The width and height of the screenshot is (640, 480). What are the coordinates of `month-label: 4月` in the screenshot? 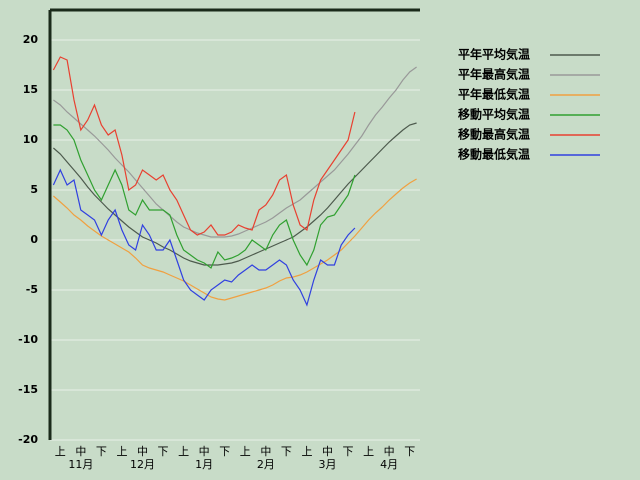 It's located at (389, 464).